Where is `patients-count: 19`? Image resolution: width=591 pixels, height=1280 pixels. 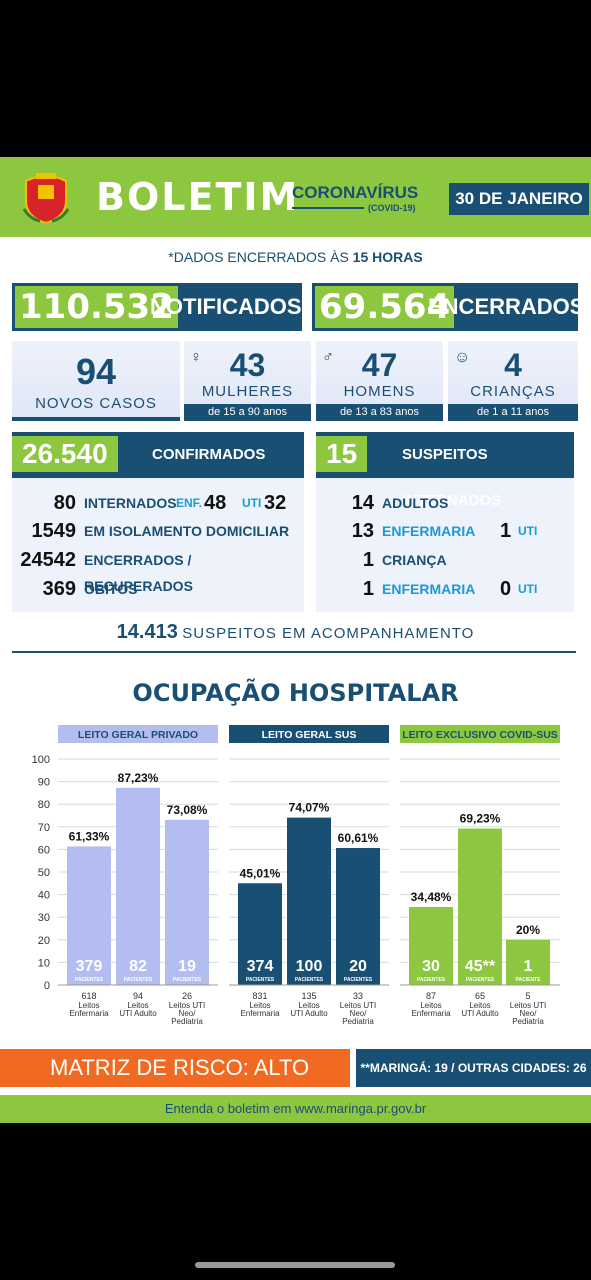 patients-count: 19 is located at coordinates (187, 966).